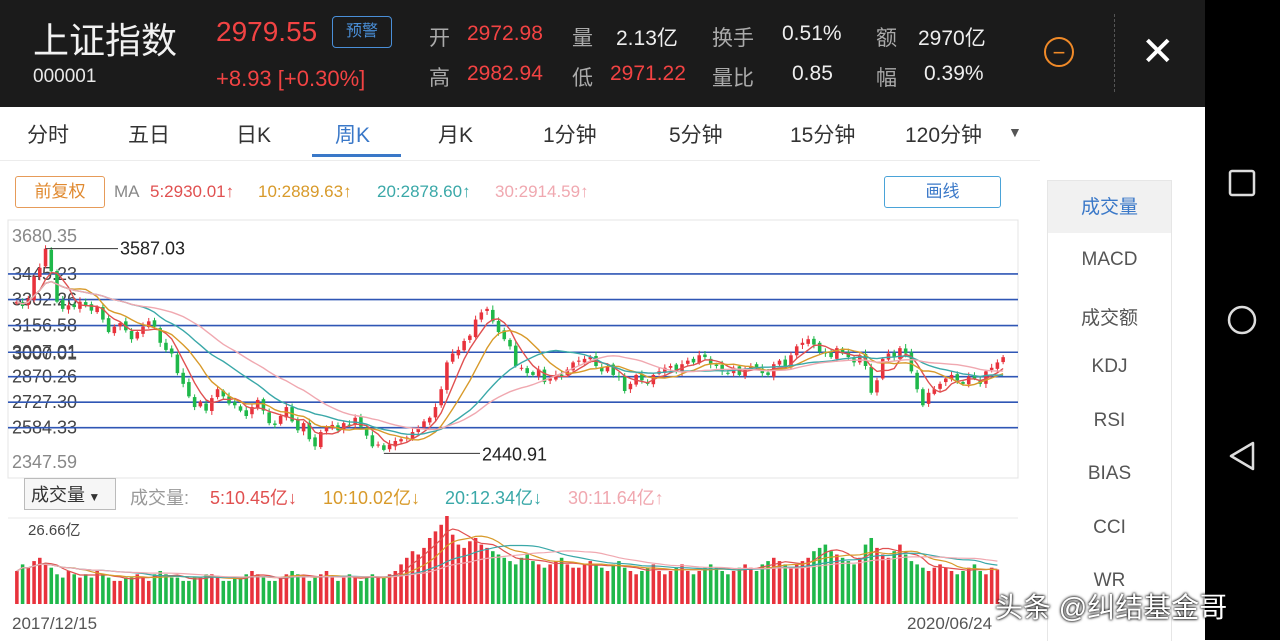  I want to click on indicator-rsi: RSI, so click(1109, 420).